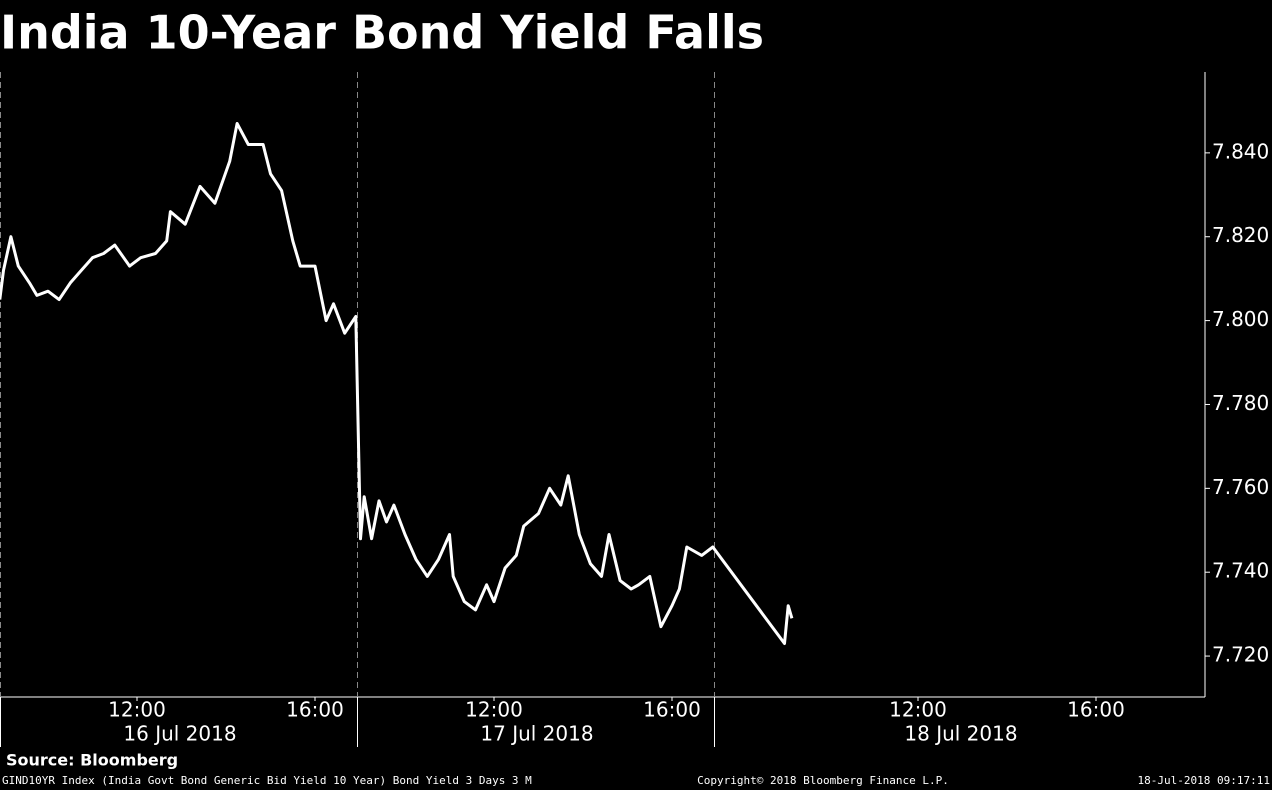 The height and width of the screenshot is (790, 1272). I want to click on footer-center: Copyright© 2018 Bloomberg Finance L.P., so click(823, 780).